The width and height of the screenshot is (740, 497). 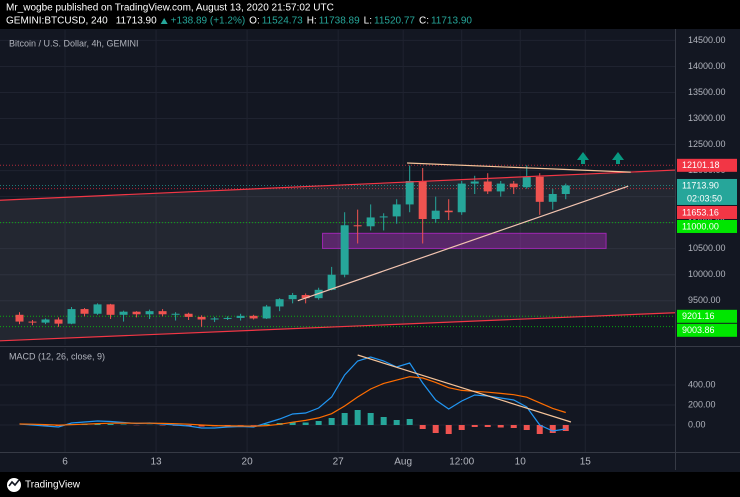 What do you see at coordinates (57, 21) in the screenshot?
I see `symbol: GEMINI:BTCUSD, 240` at bounding box center [57, 21].